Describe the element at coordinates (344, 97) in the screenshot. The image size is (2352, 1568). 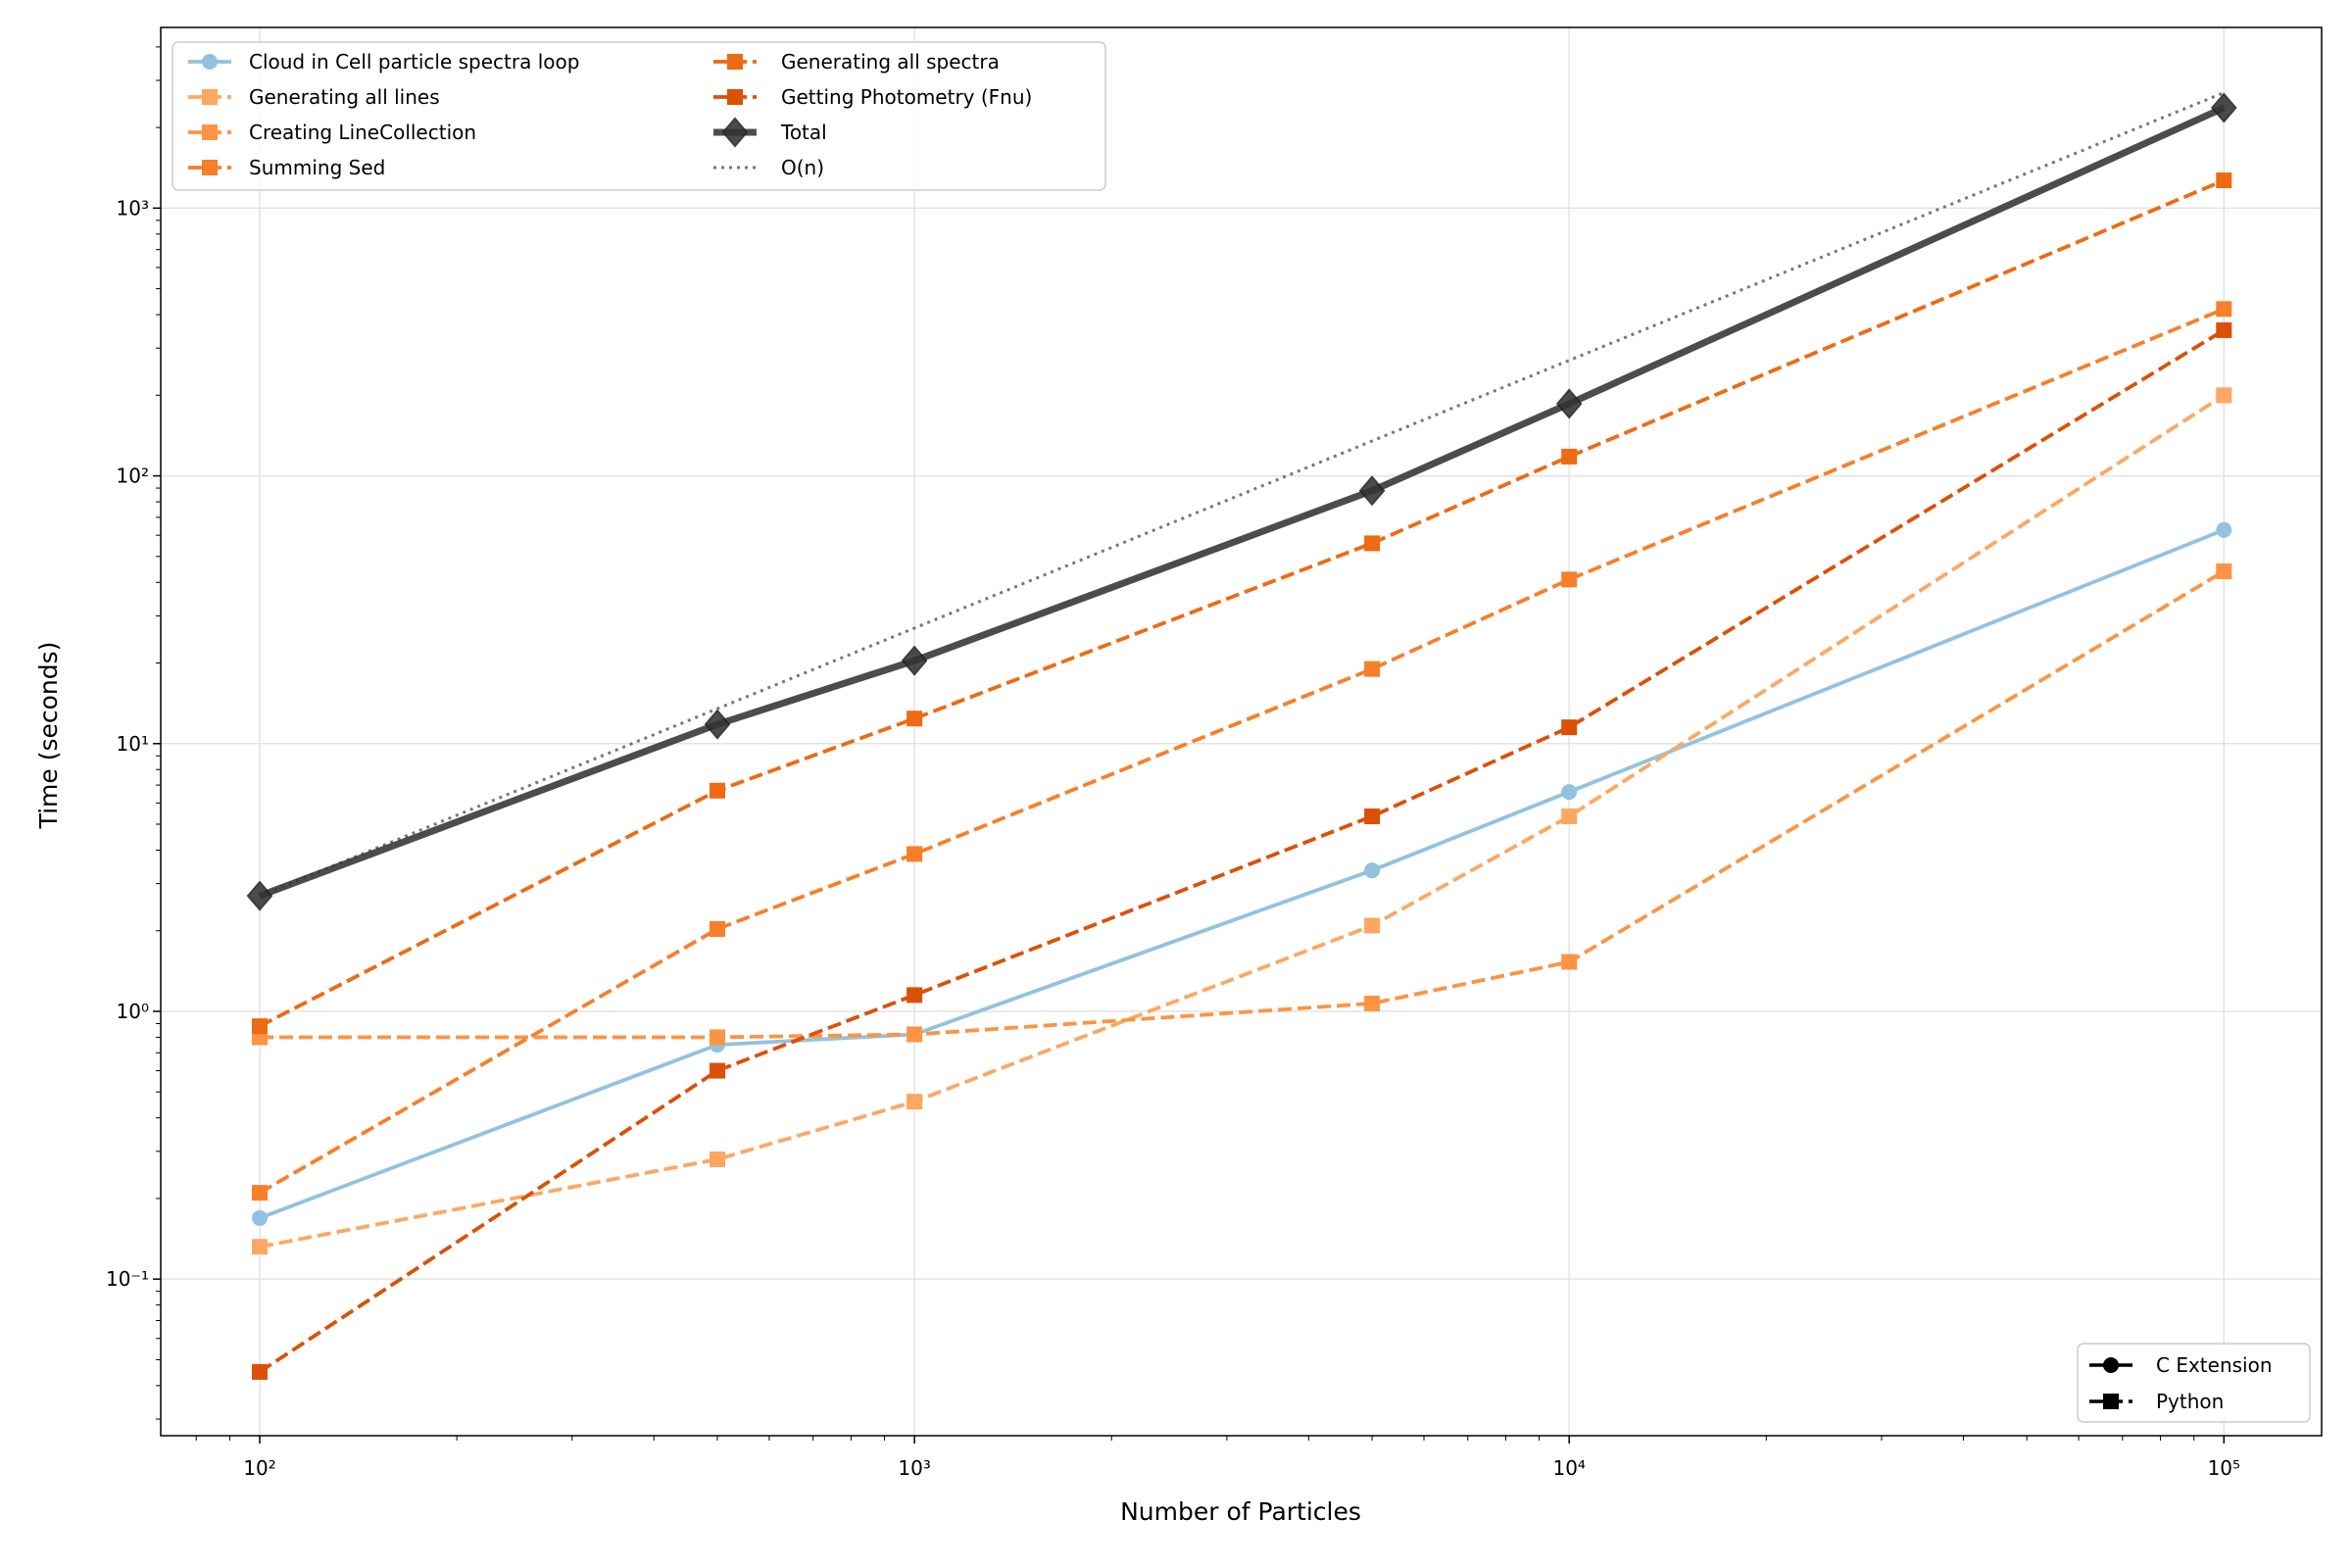
I see `legend-label: Generating all lines` at that location.